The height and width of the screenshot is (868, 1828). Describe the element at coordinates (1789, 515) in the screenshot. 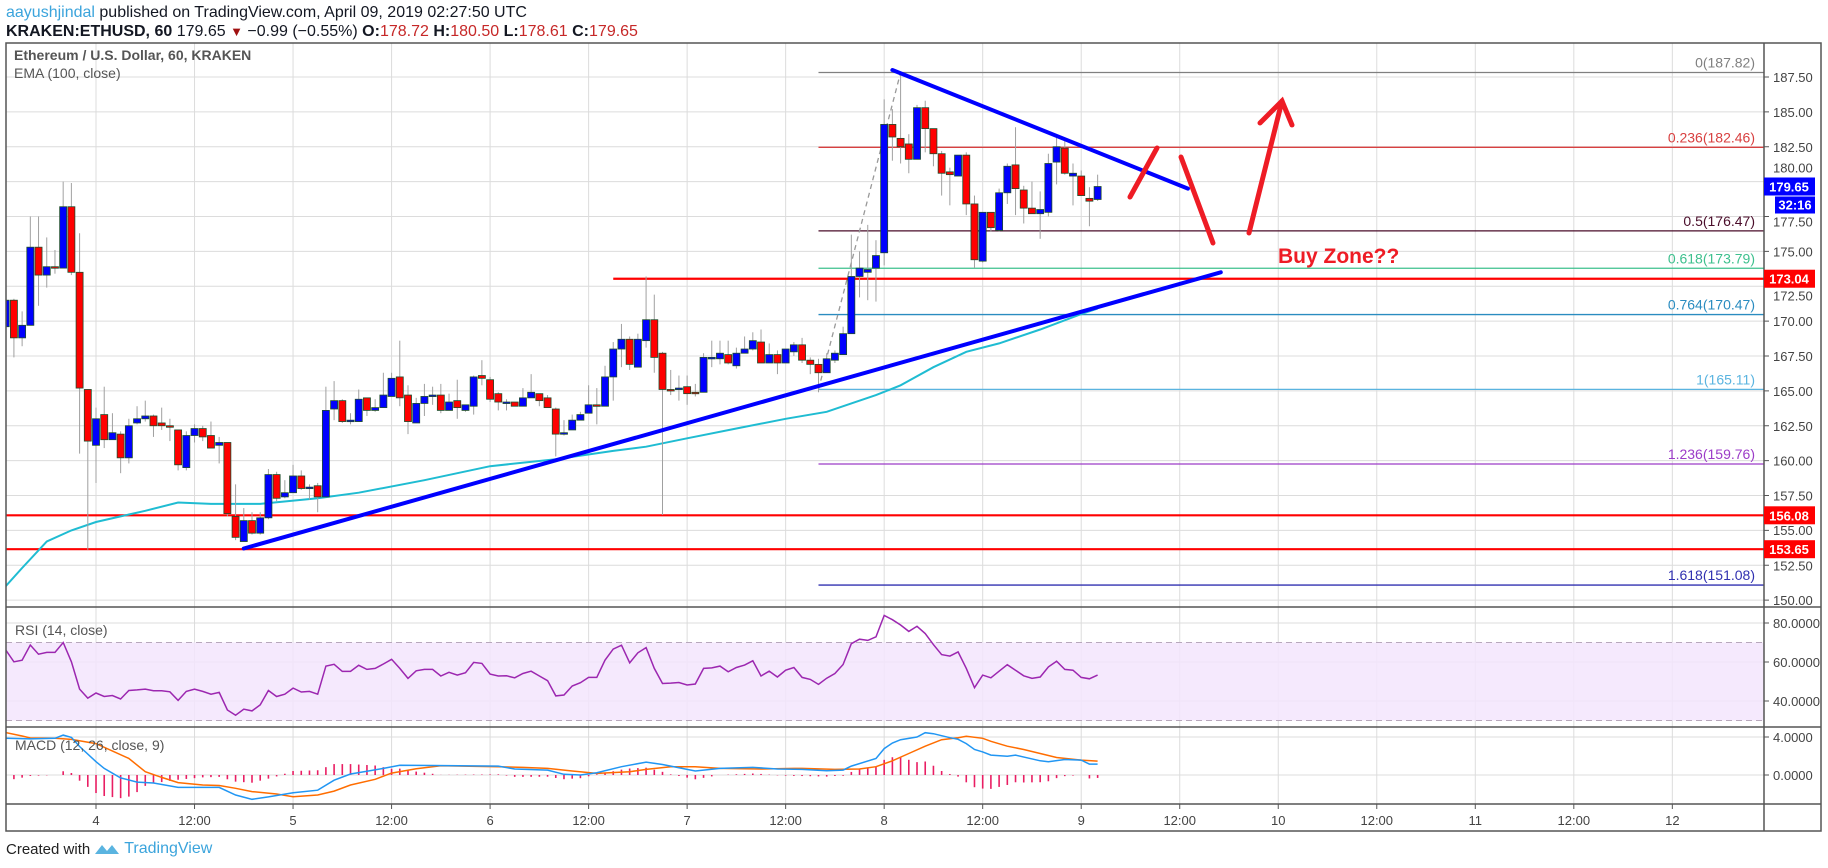

I see `level-price-label-box` at that location.